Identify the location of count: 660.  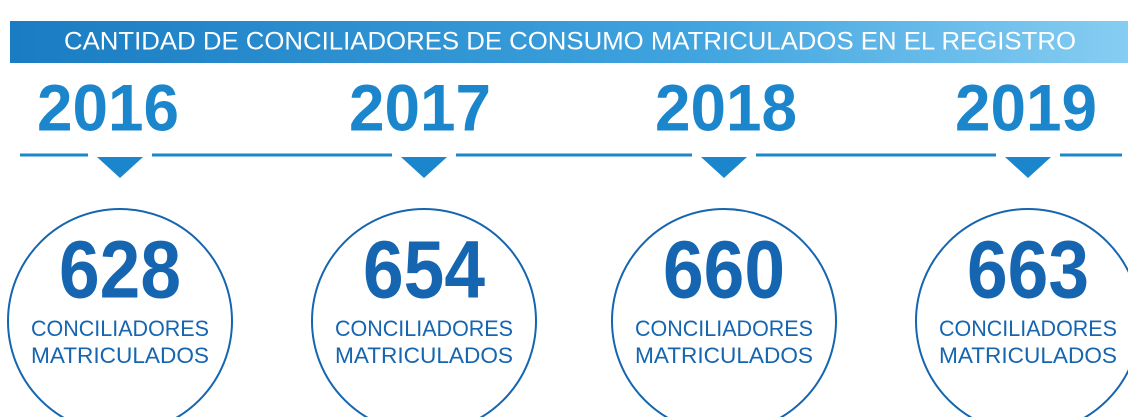
(724, 270).